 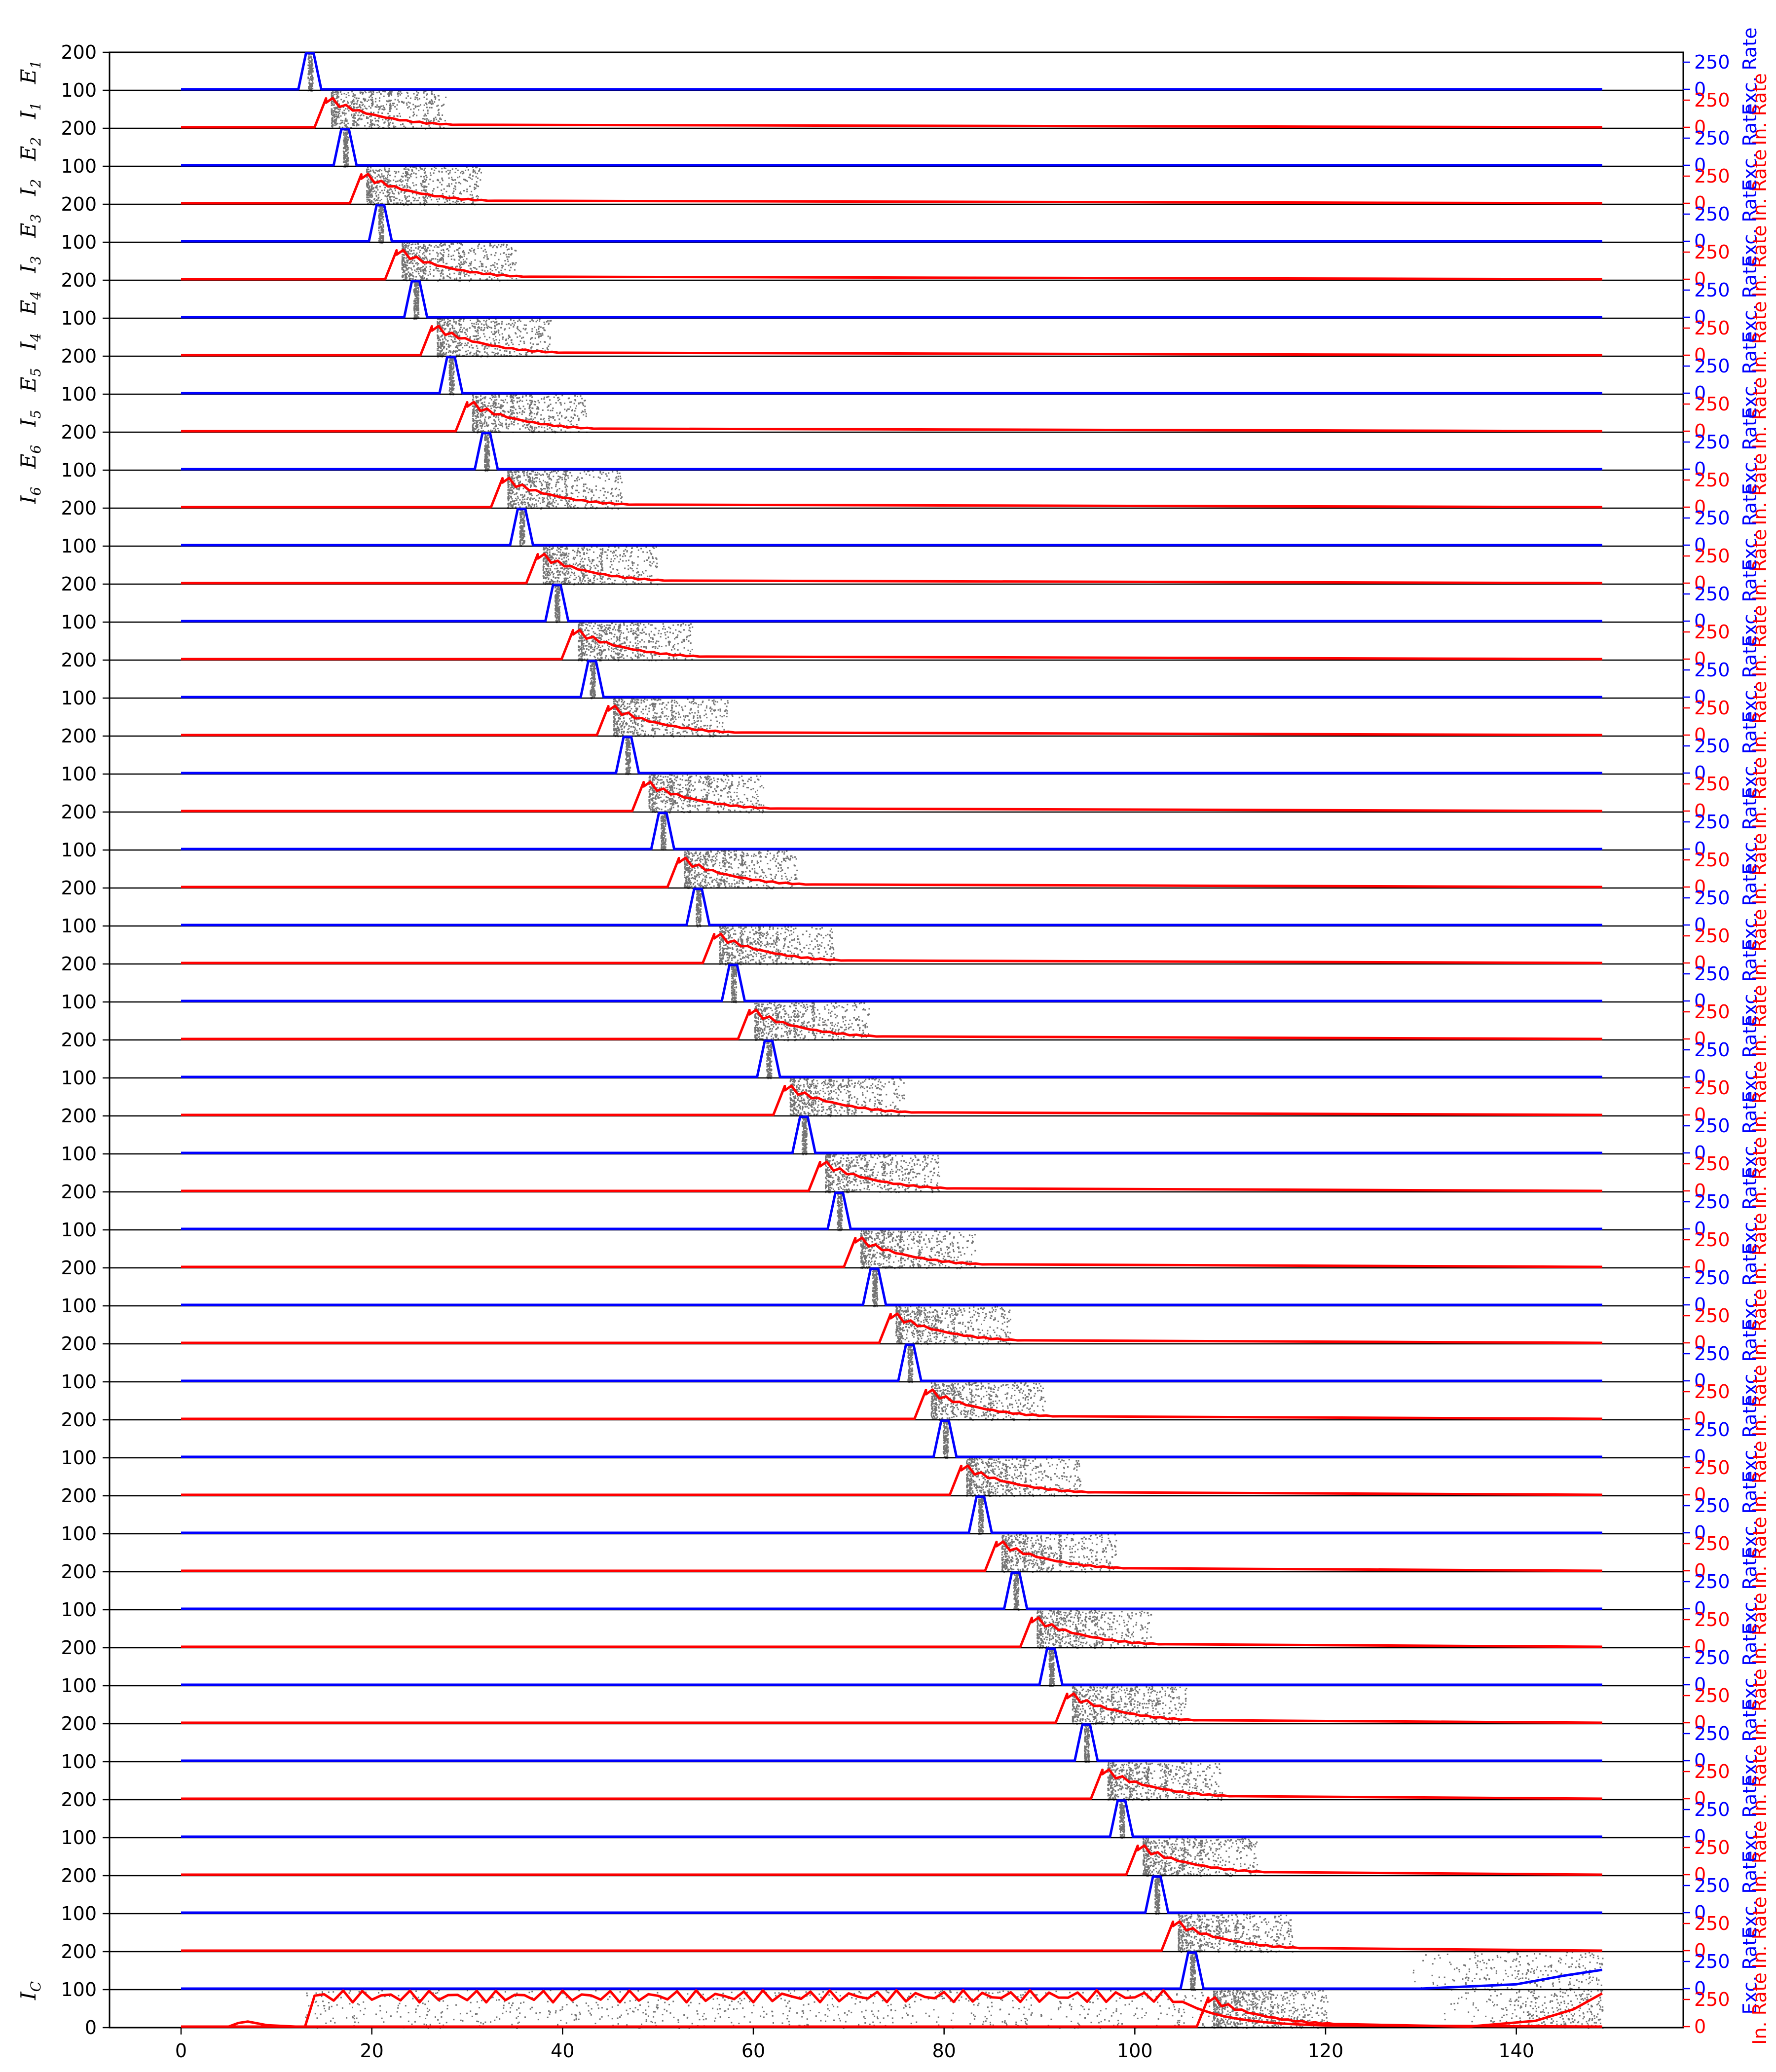 I want to click on population-label-sub: C, so click(x=36, y=1987).